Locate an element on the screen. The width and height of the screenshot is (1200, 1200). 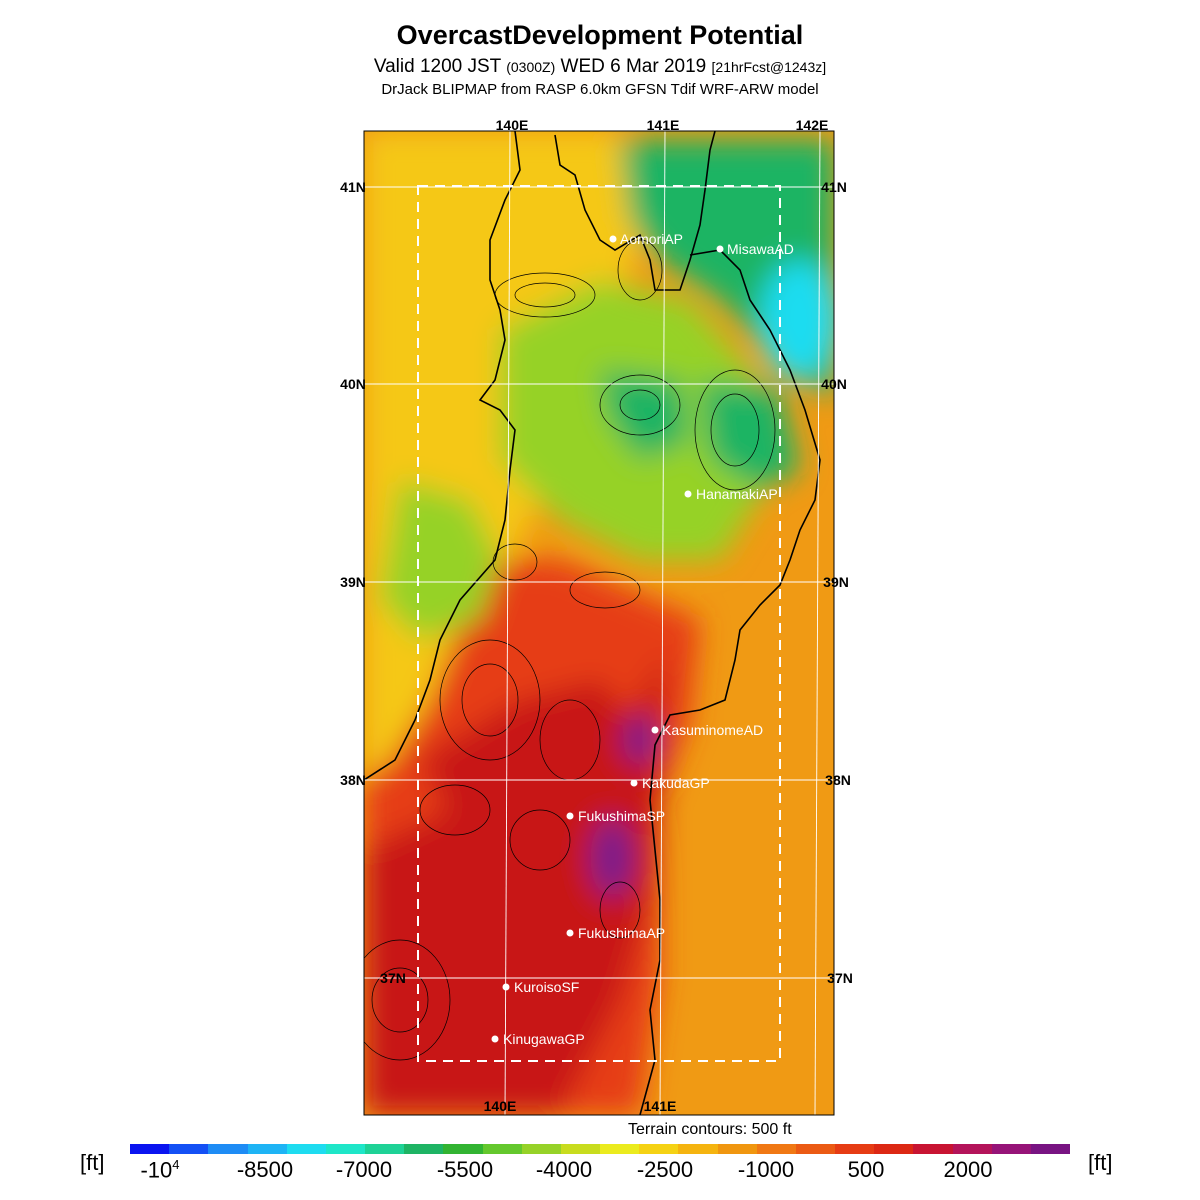
legend-label-4: -5500 is located at coordinates (465, 1169).